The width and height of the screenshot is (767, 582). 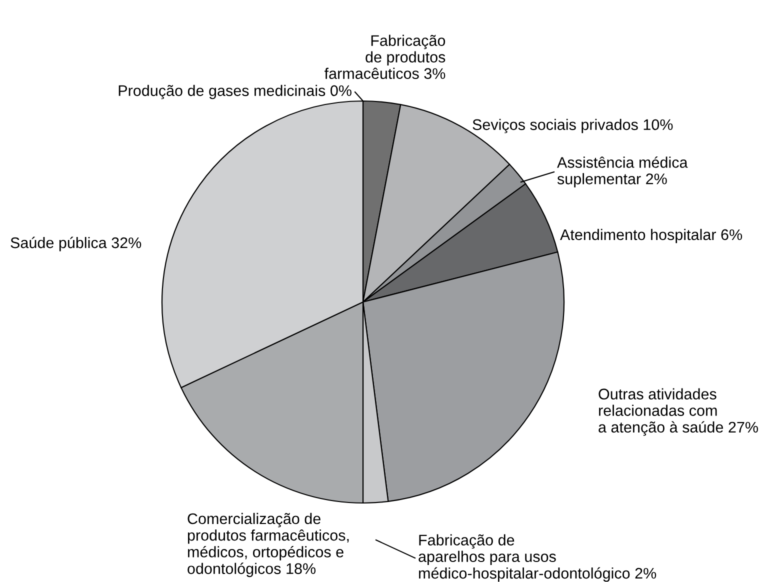 What do you see at coordinates (572, 126) in the screenshot?
I see `slice-label: Seviços sociais privados 10%` at bounding box center [572, 126].